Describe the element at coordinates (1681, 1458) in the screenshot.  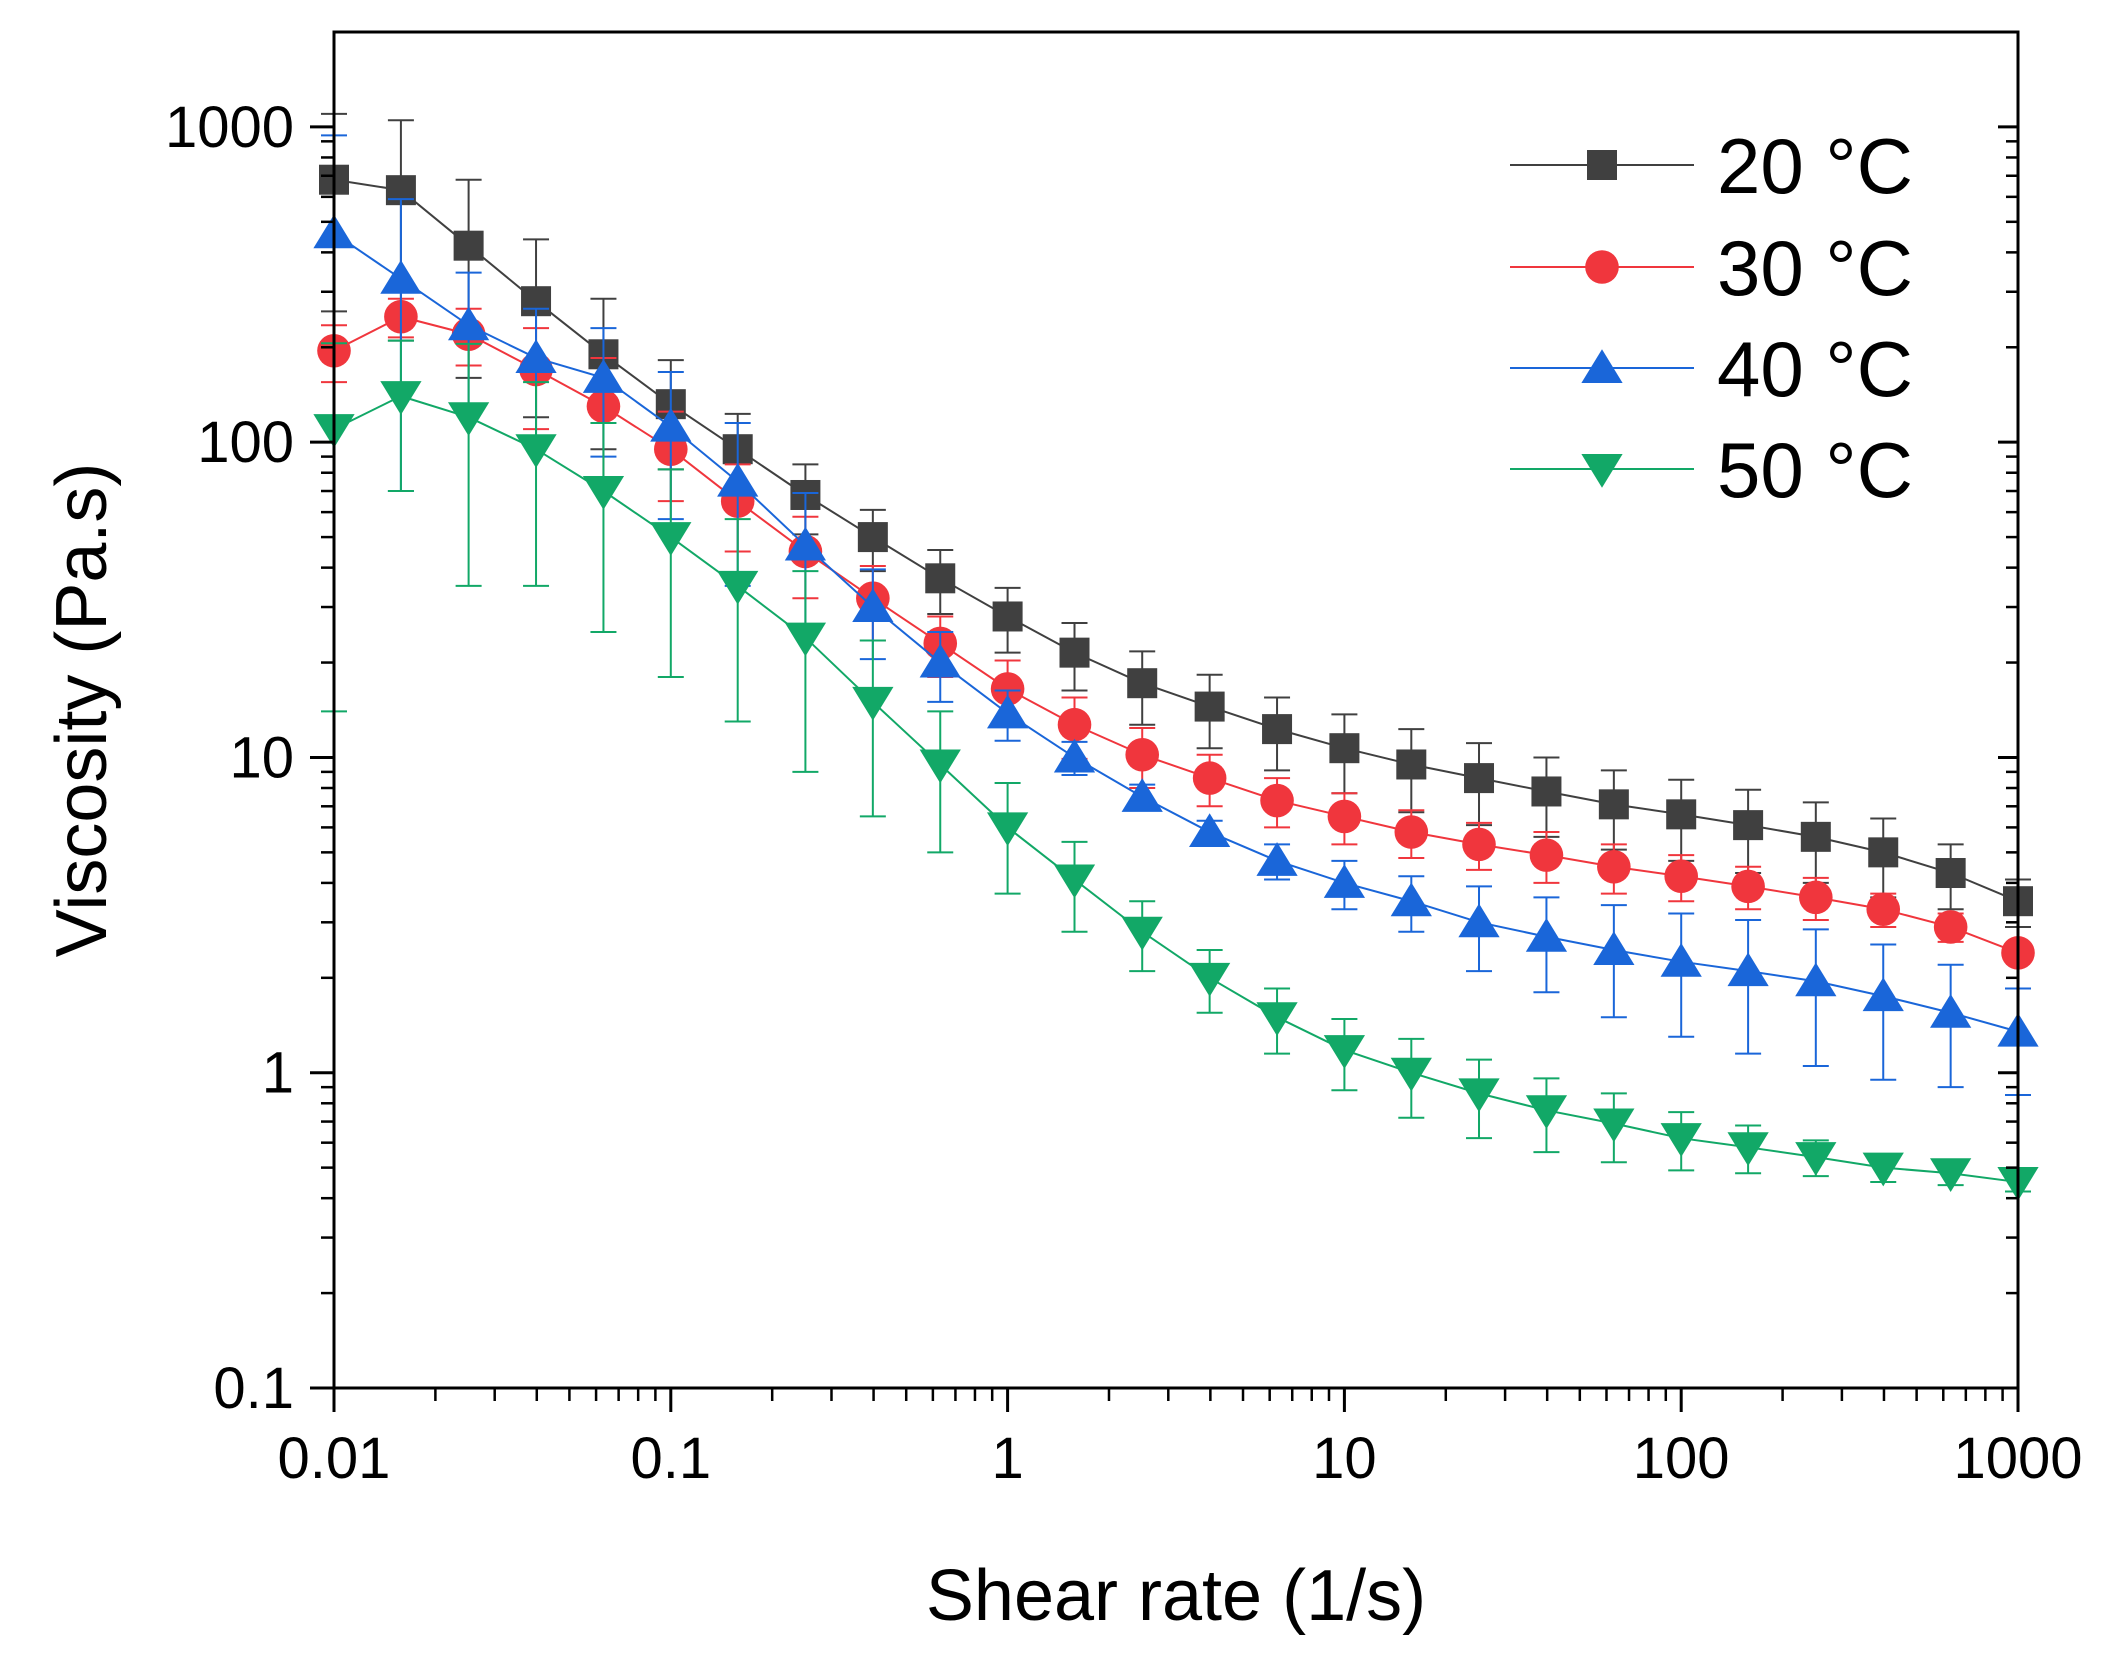
I see `x-tick-label: 100` at that location.